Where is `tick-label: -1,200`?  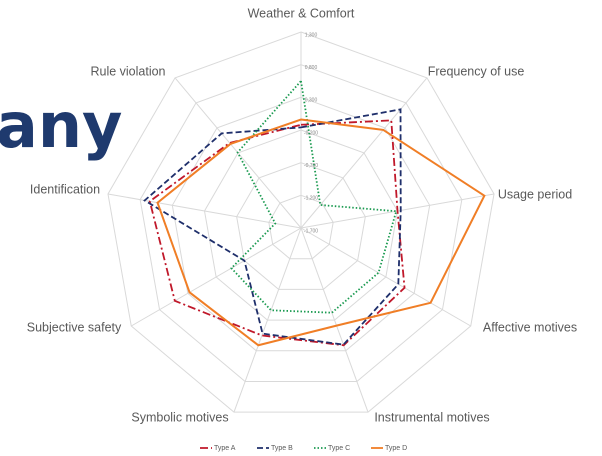 tick-label: -1,200 is located at coordinates (311, 199).